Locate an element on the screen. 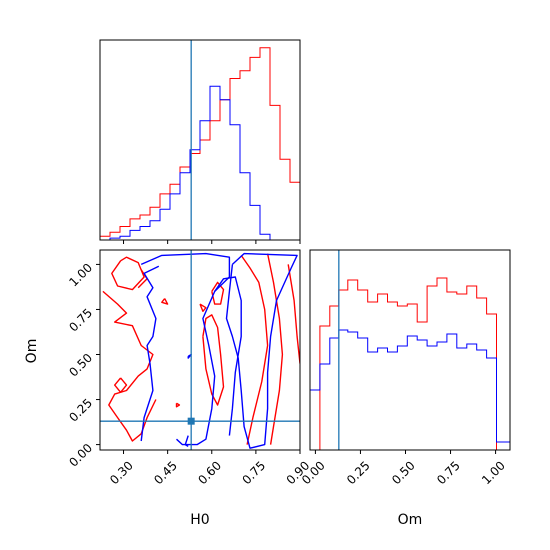 The height and width of the screenshot is (550, 550). joint-y-tick-label: 0.75 is located at coordinates (80, 320).